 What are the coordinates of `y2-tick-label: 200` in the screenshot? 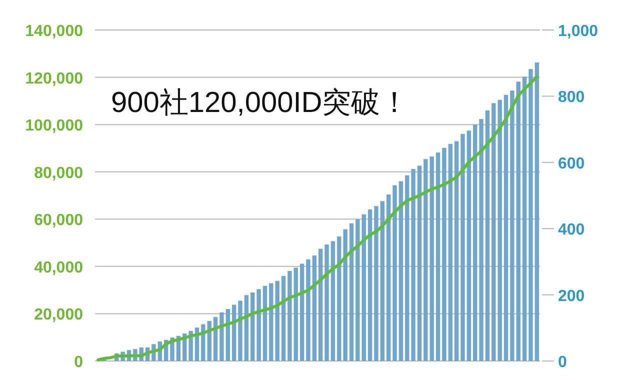 It's located at (571, 296).